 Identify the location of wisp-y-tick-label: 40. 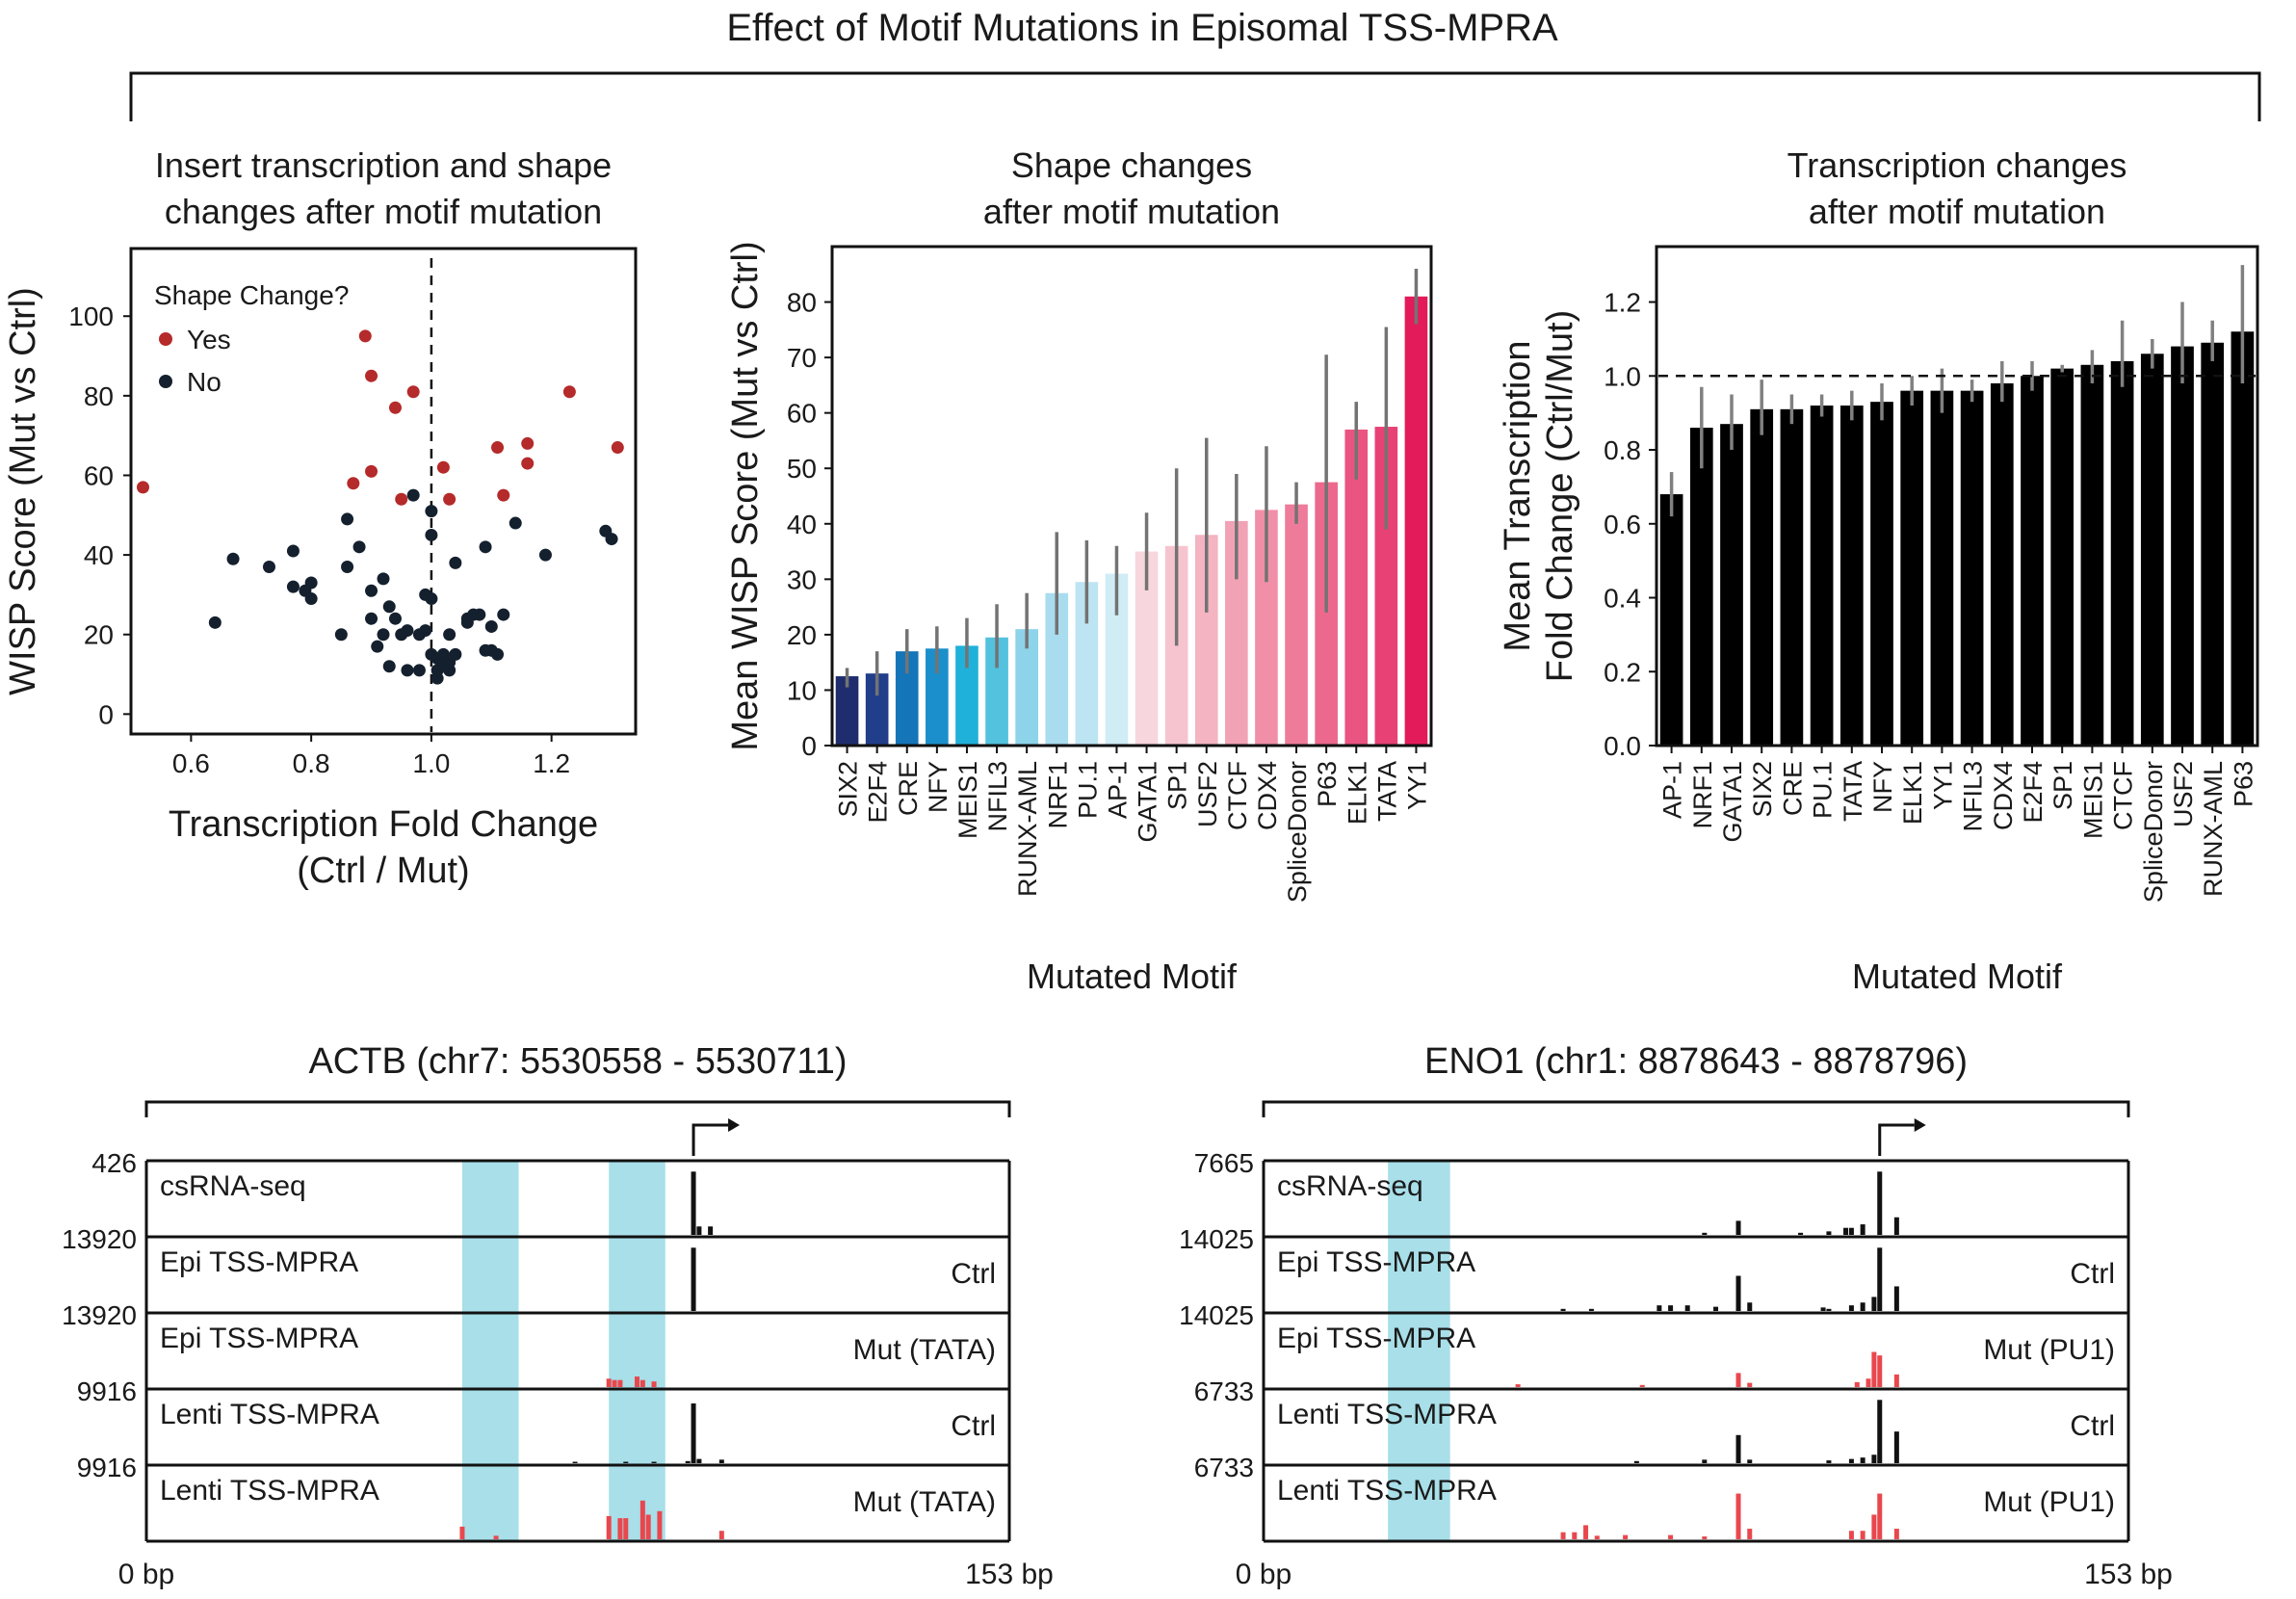
(802, 524).